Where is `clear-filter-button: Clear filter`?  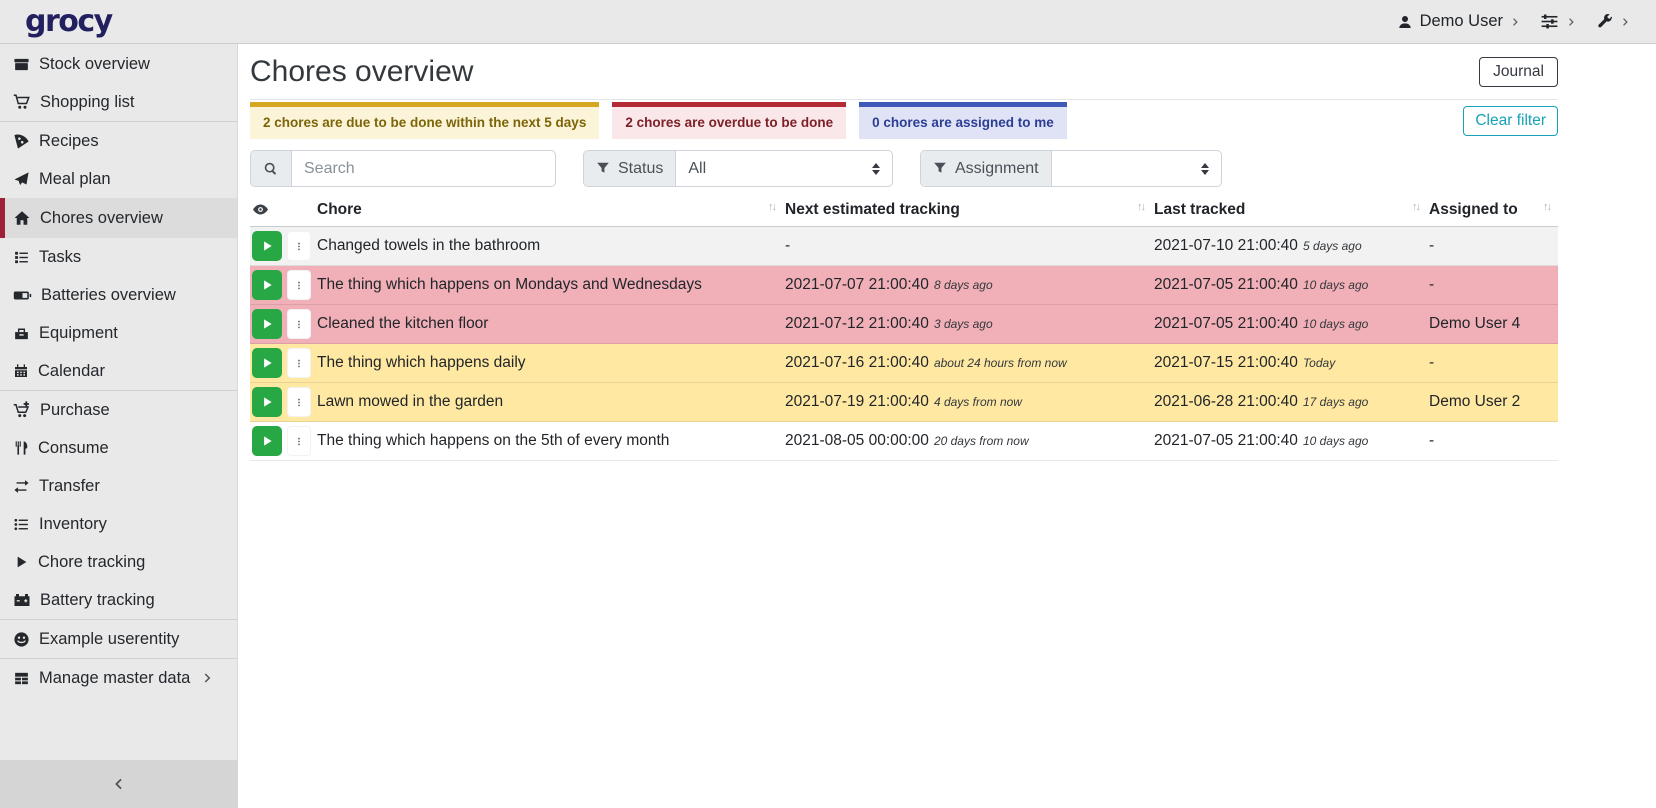 clear-filter-button: Clear filter is located at coordinates (1510, 120).